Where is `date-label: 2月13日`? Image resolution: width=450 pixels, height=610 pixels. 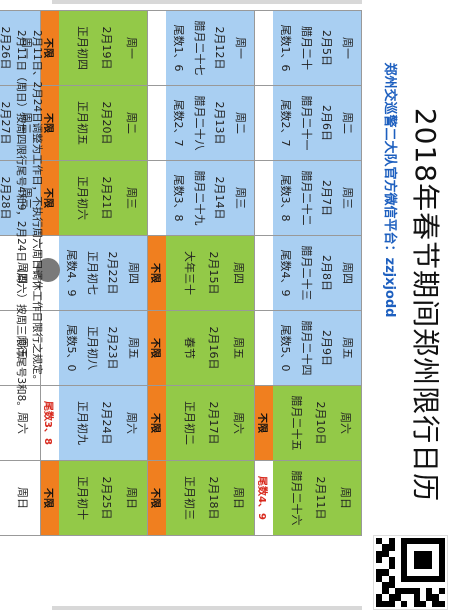 date-label: 2月13日 is located at coordinates (220, 123).